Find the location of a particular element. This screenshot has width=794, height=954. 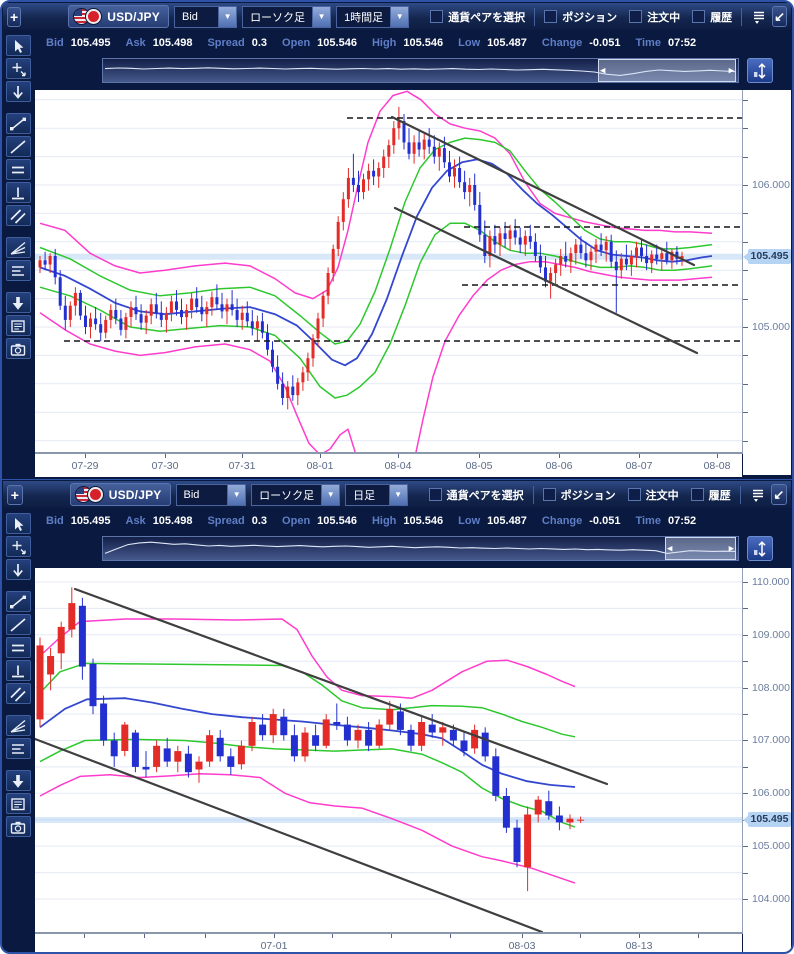

quote-field-low: Low 105.487 is located at coordinates (492, 521).